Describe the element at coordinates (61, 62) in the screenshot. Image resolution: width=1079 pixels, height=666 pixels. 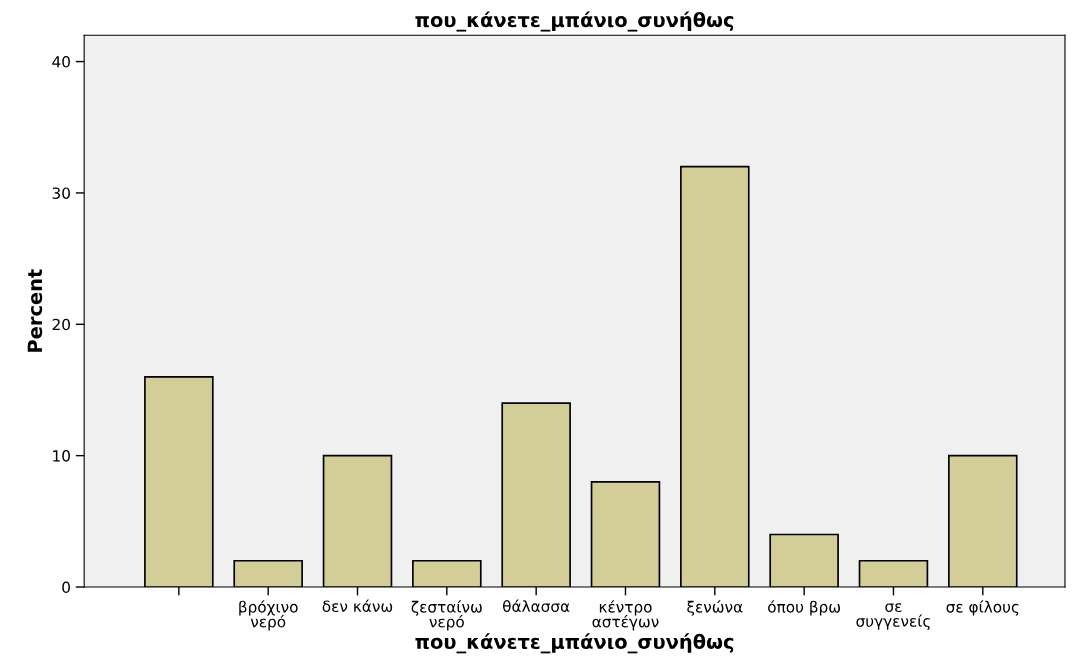
I see `y-tick-label: 40` at that location.